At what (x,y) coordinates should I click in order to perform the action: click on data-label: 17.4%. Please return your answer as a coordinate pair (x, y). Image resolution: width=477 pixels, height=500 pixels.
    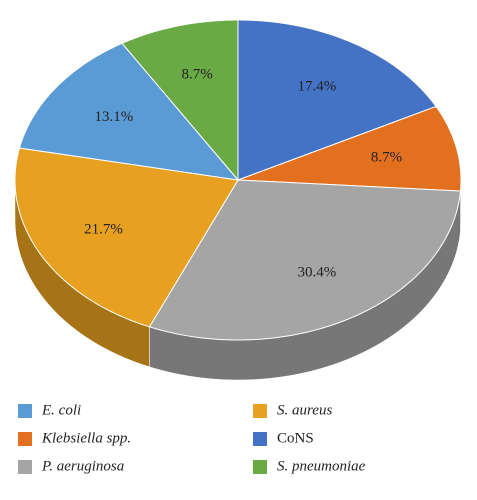
    Looking at the image, I should click on (316, 86).